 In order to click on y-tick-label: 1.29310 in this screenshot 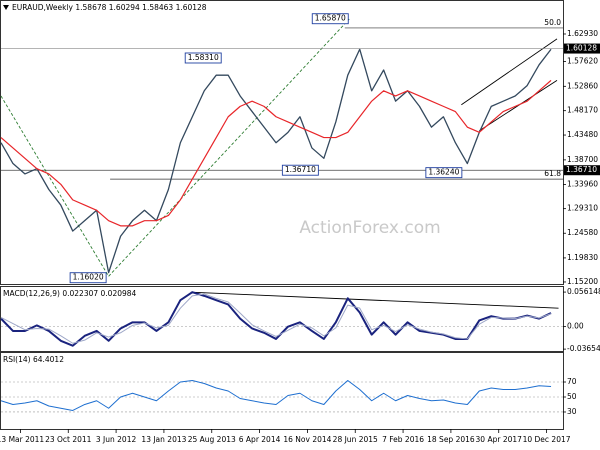, I will do `click(582, 208)`.